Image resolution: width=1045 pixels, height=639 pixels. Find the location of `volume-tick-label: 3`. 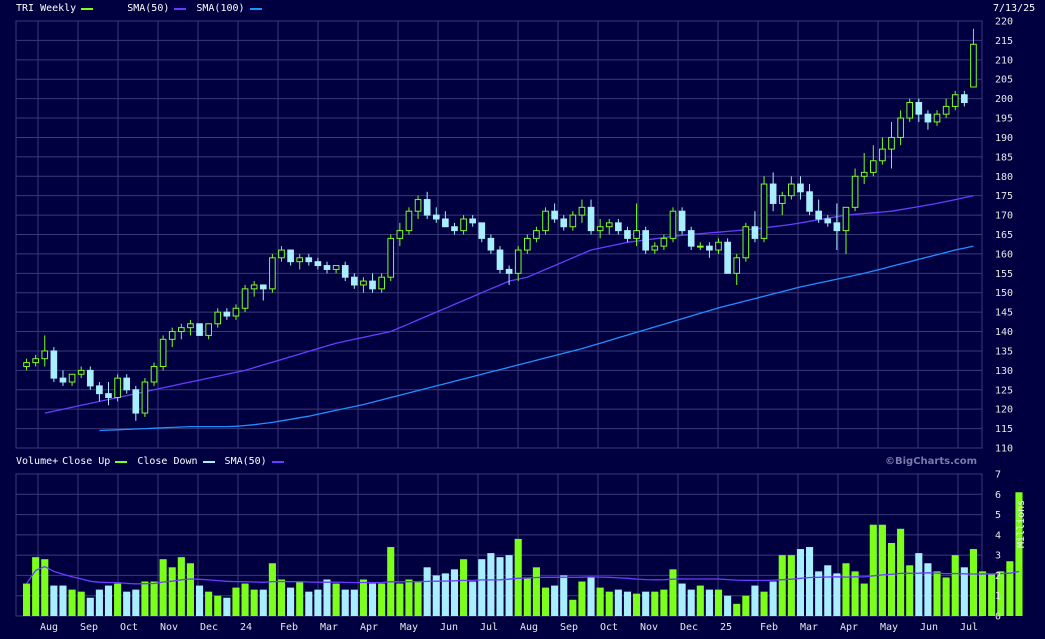

volume-tick-label: 3 is located at coordinates (998, 556).